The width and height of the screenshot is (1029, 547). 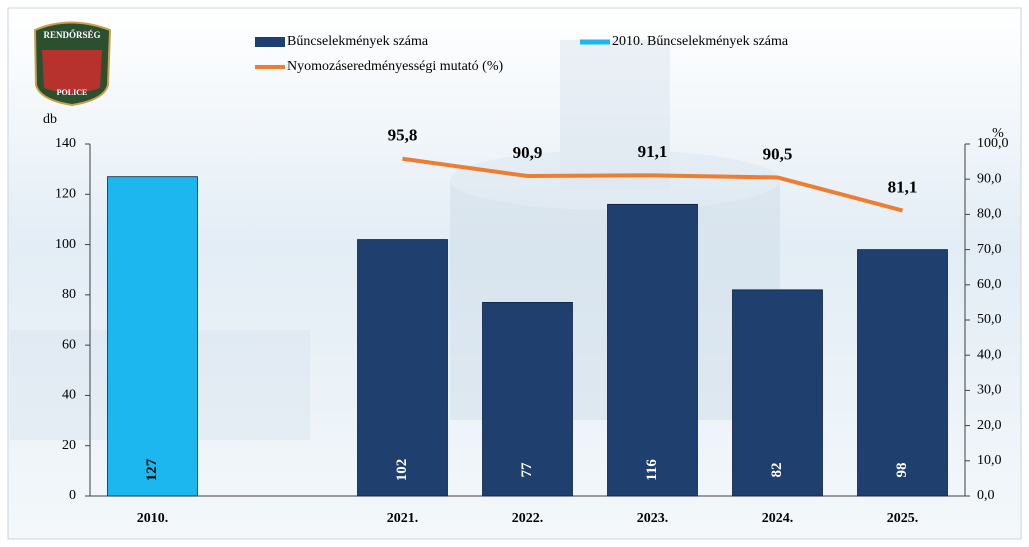 What do you see at coordinates (65, 244) in the screenshot?
I see `y-tick-label: 100` at bounding box center [65, 244].